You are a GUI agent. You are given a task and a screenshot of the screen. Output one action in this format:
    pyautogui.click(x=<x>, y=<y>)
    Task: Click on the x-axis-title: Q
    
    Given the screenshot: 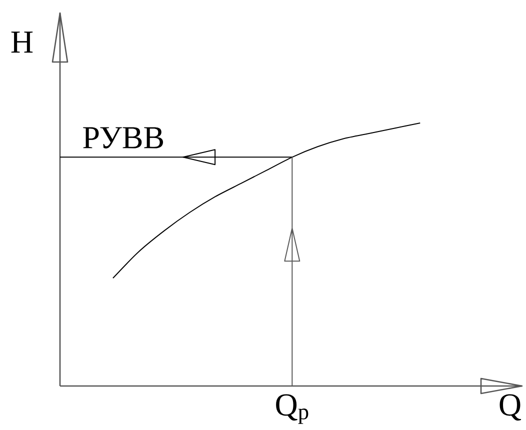 What is the action you would take?
    pyautogui.click(x=510, y=407)
    